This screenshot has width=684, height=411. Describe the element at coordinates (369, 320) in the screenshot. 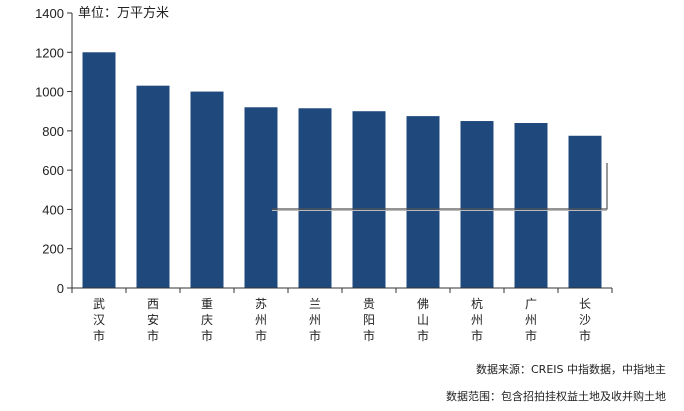

I see `x-category-label: 贵阳市` at that location.